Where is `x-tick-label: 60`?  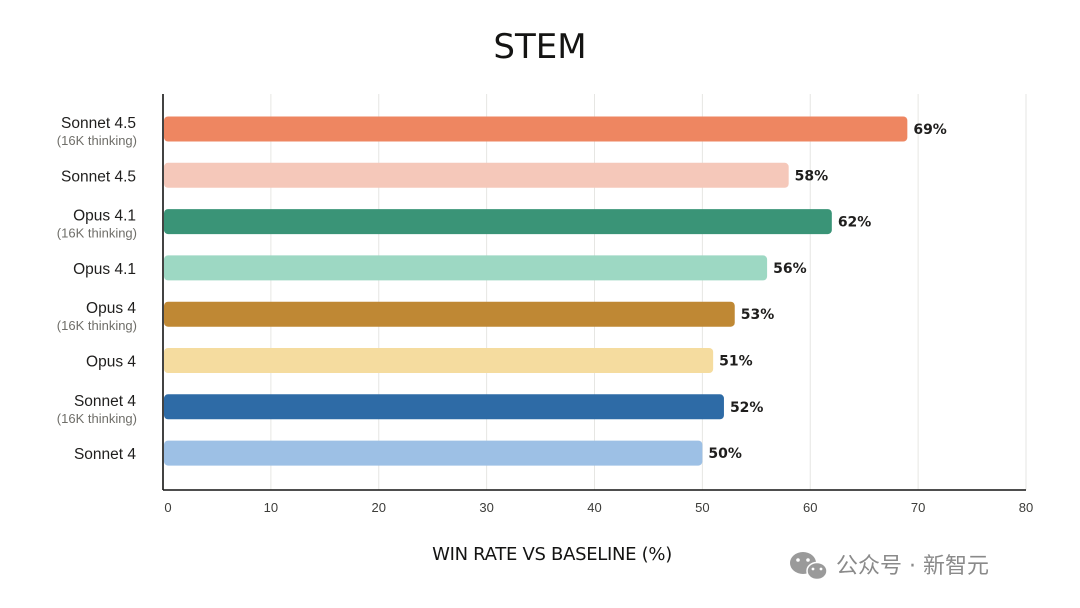
x-tick-label: 60 is located at coordinates (810, 507).